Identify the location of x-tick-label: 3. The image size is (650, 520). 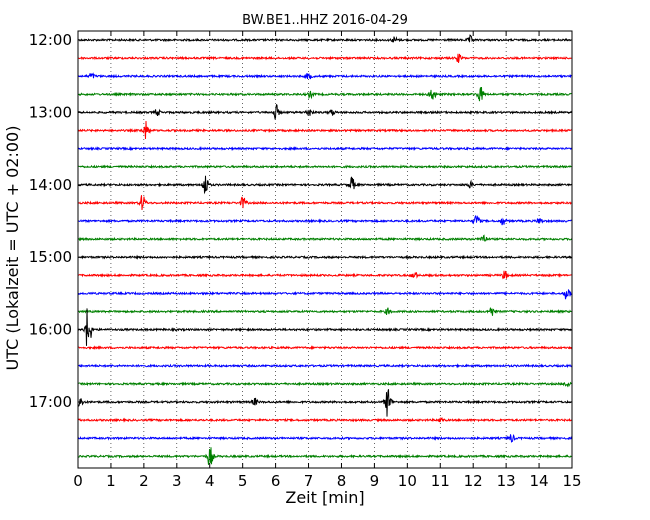
(177, 481).